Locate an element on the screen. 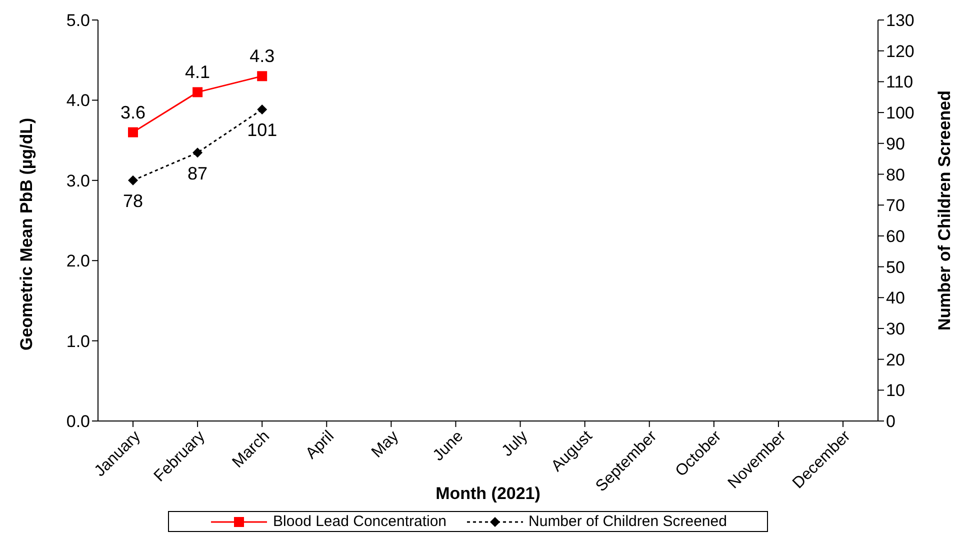  data-label: 4.1 is located at coordinates (197, 72).